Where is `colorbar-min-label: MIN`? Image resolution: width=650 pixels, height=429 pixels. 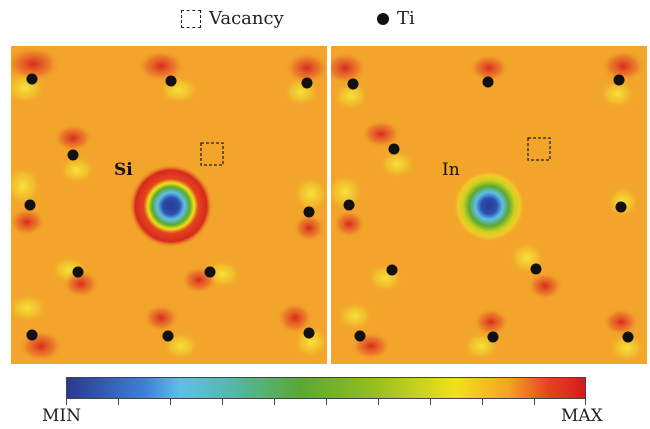 colorbar-min-label: MIN is located at coordinates (61, 416).